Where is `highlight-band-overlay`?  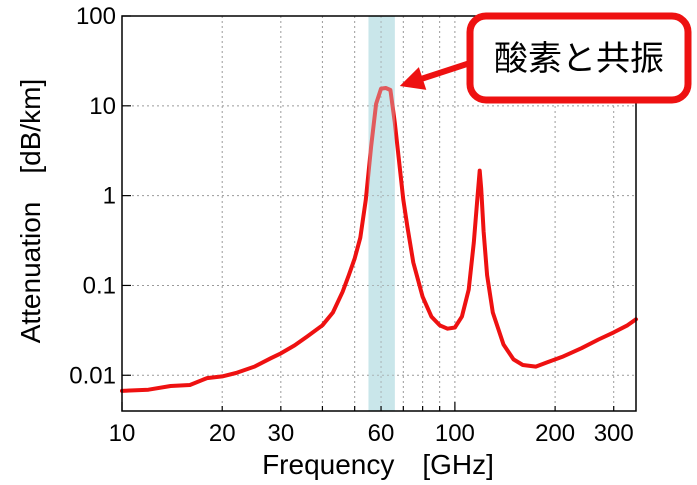 highlight-band-overlay is located at coordinates (381, 213).